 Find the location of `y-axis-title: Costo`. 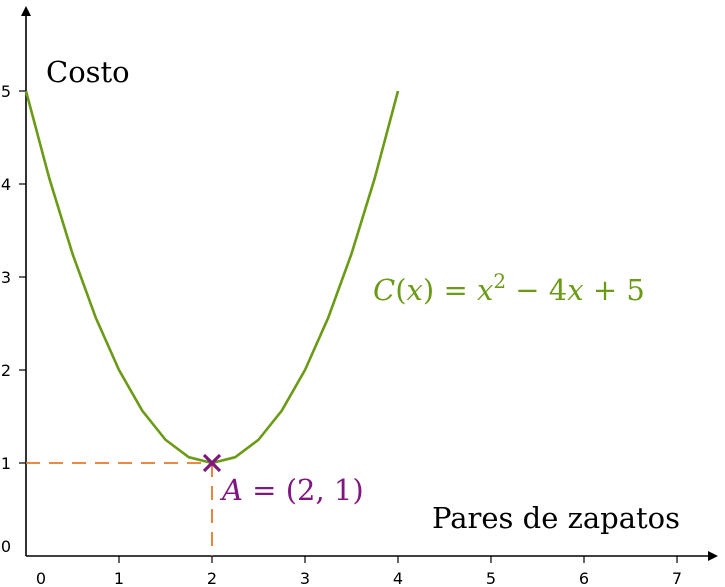

y-axis-title: Costo is located at coordinates (88, 72).